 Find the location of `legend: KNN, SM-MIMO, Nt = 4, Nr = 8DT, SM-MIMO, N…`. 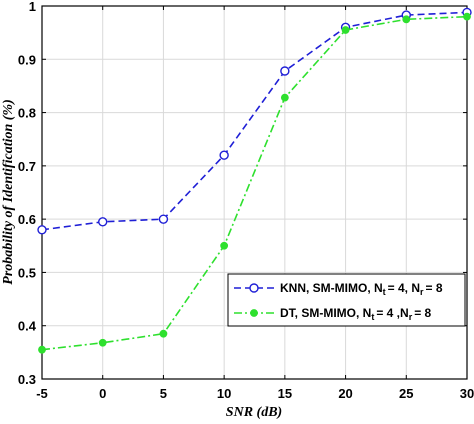

legend: KNN, SM-MIMO, Nt = 4, Nr = 8DT, SM-MIMO, N… is located at coordinates (346, 300).